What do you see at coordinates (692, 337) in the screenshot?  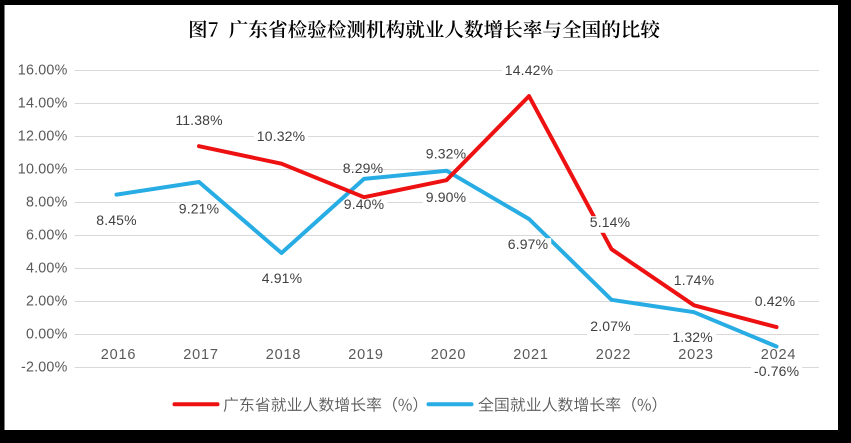 I see `svg-text: 1.32%` at bounding box center [692, 337].